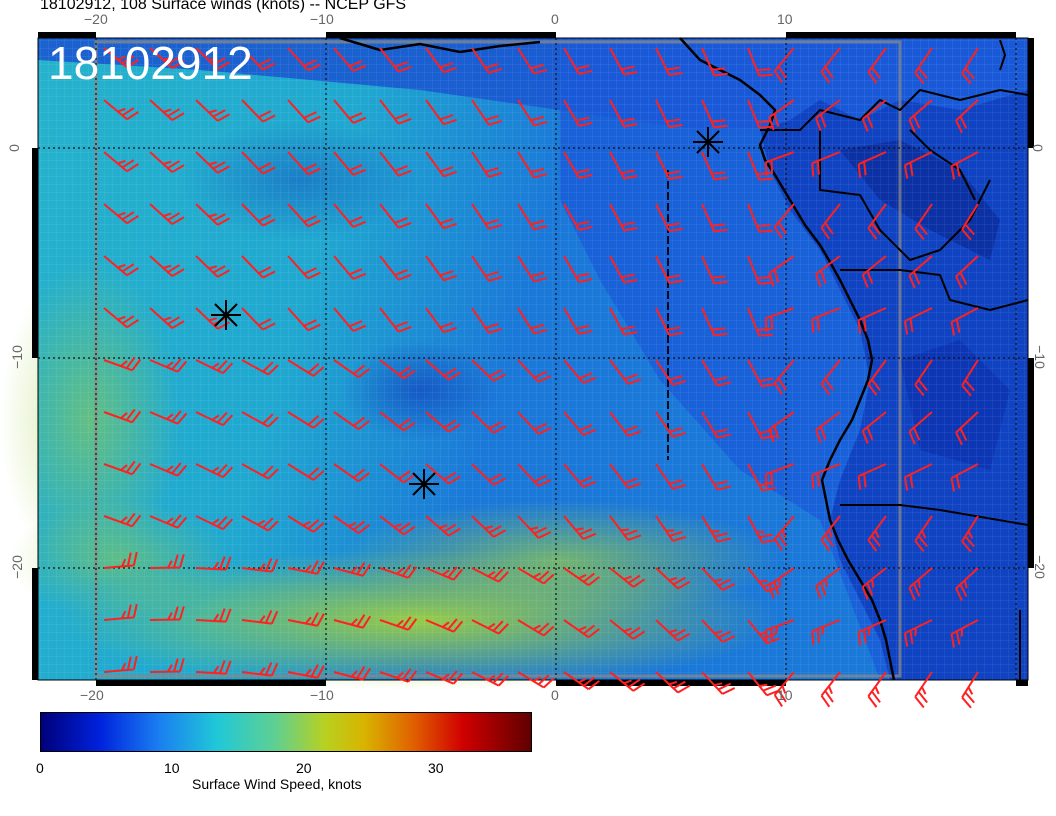  Describe the element at coordinates (555, 19) in the screenshot. I see `x-tick-top: 0` at that location.